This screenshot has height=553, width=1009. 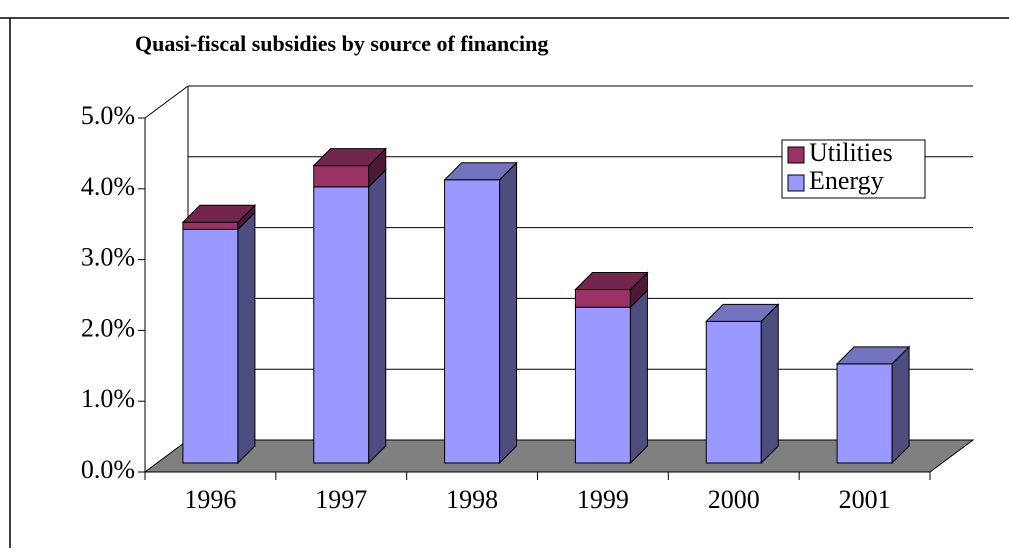 I want to click on y-tick-label: 4.0%, so click(x=108, y=186).